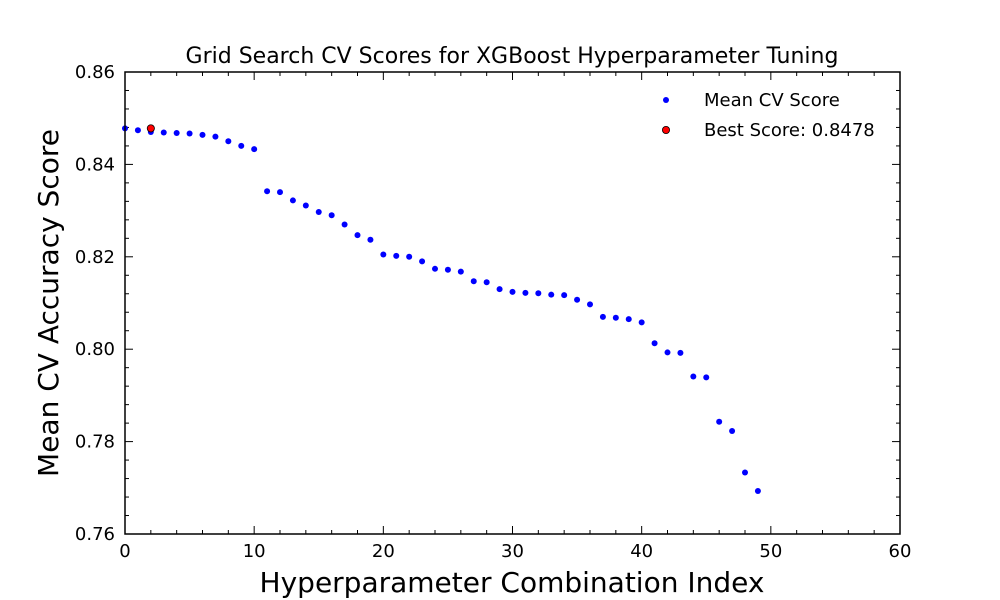  I want to click on legend-marker-best, so click(666, 130).